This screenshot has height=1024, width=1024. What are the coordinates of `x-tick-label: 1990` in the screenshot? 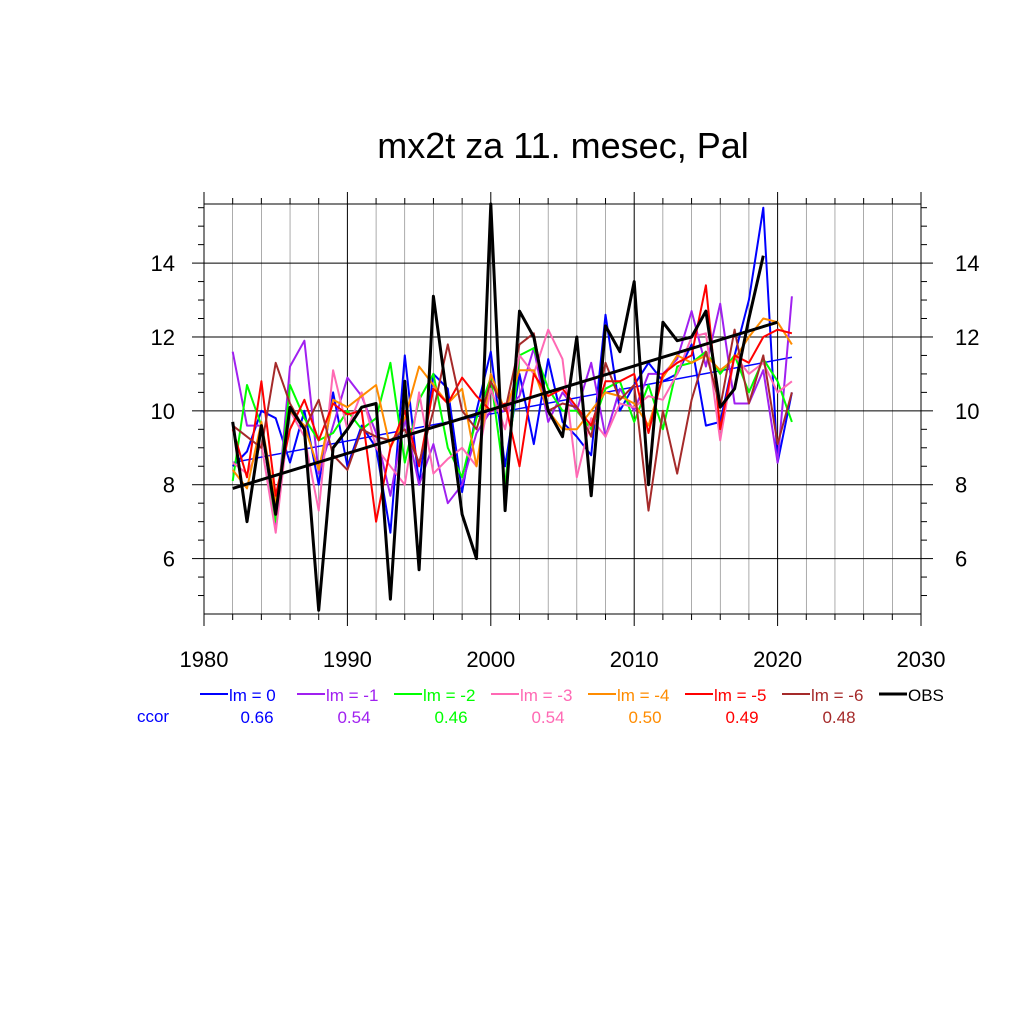 It's located at (347, 659).